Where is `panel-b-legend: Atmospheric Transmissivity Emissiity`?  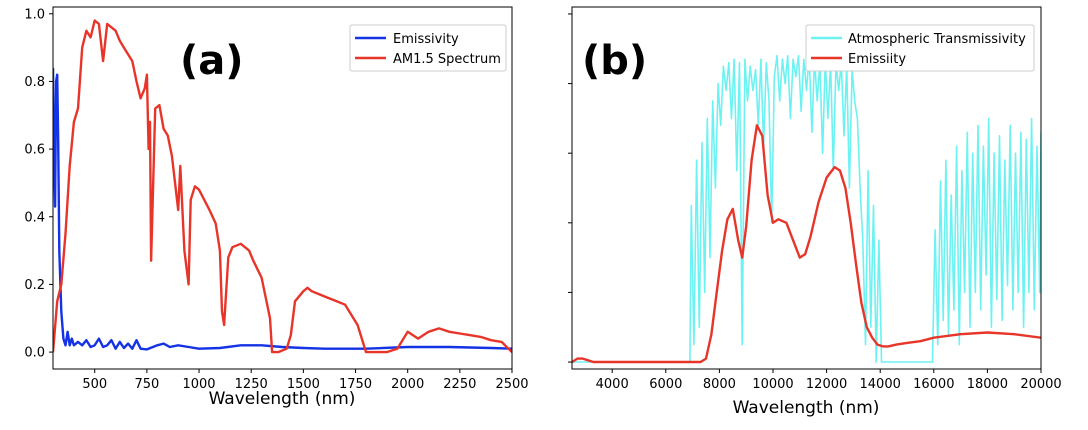 panel-b-legend: Atmospheric Transmissivity Emissiity is located at coordinates (920, 48).